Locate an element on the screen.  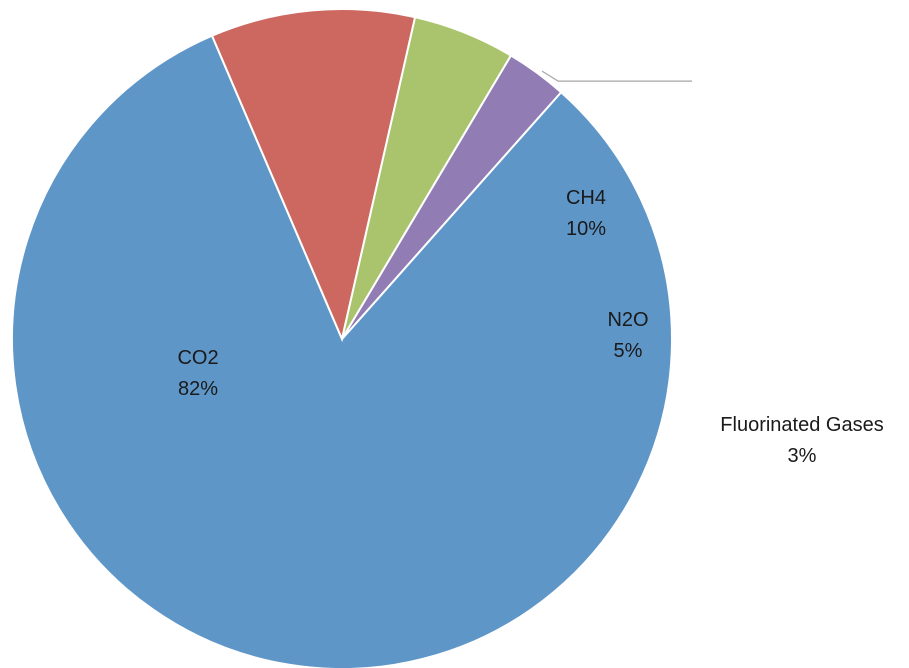
slice-percent: 5% is located at coordinates (628, 351).